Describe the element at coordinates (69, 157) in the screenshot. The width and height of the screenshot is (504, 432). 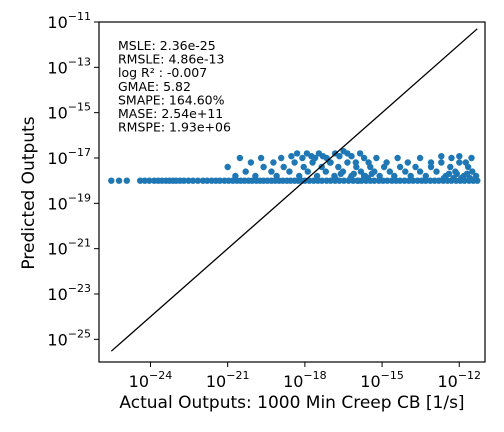
I see `y-tick-label: 10−17` at that location.